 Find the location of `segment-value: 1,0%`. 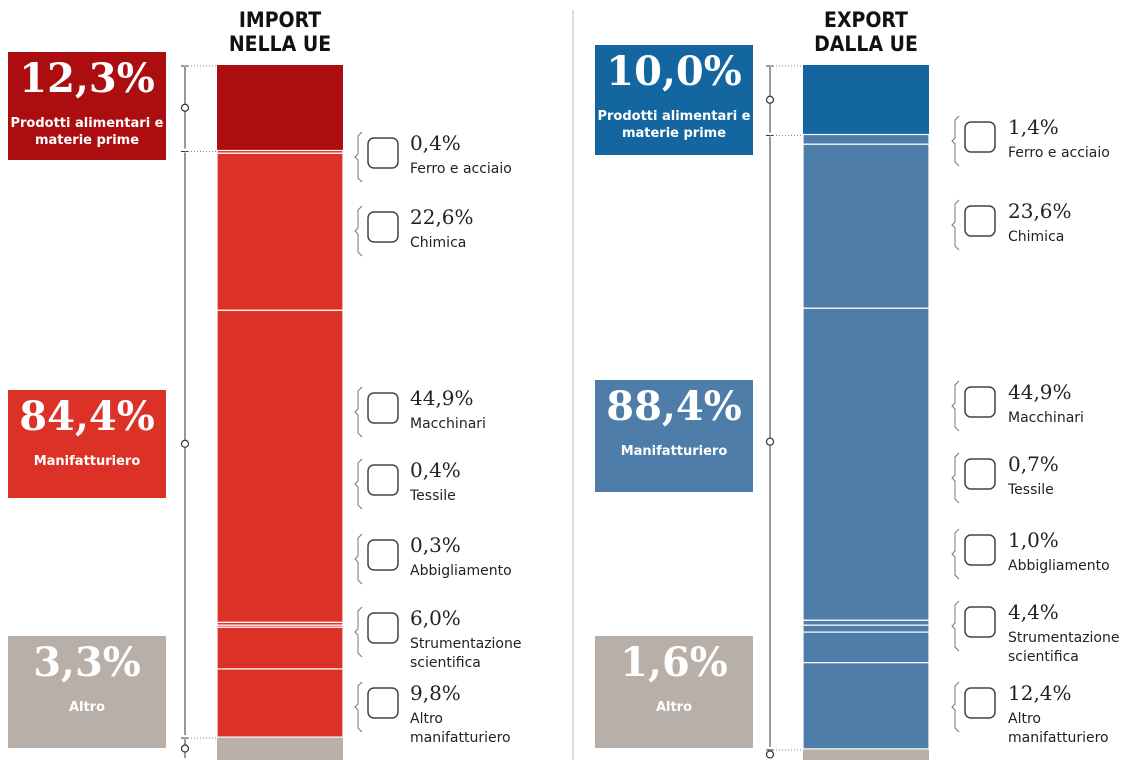

segment-value: 1,0% is located at coordinates (1033, 540).